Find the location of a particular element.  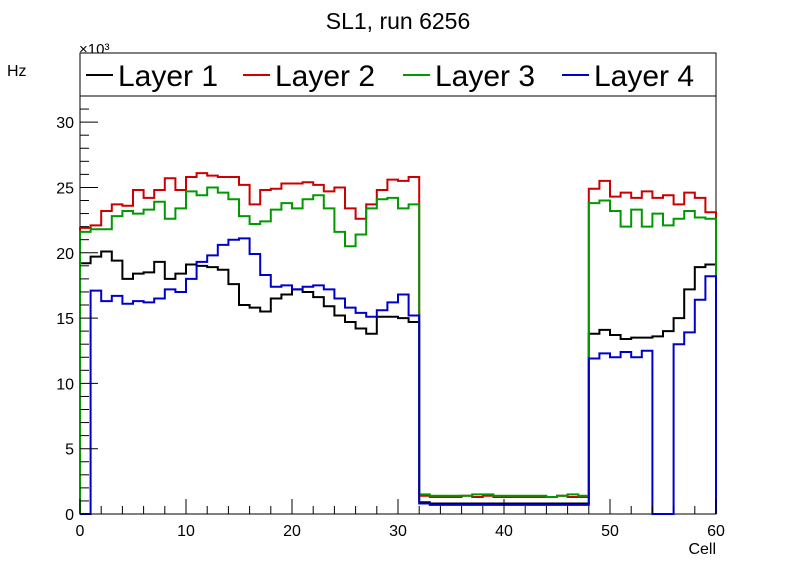

y-tick-label: 25 is located at coordinates (65, 188).